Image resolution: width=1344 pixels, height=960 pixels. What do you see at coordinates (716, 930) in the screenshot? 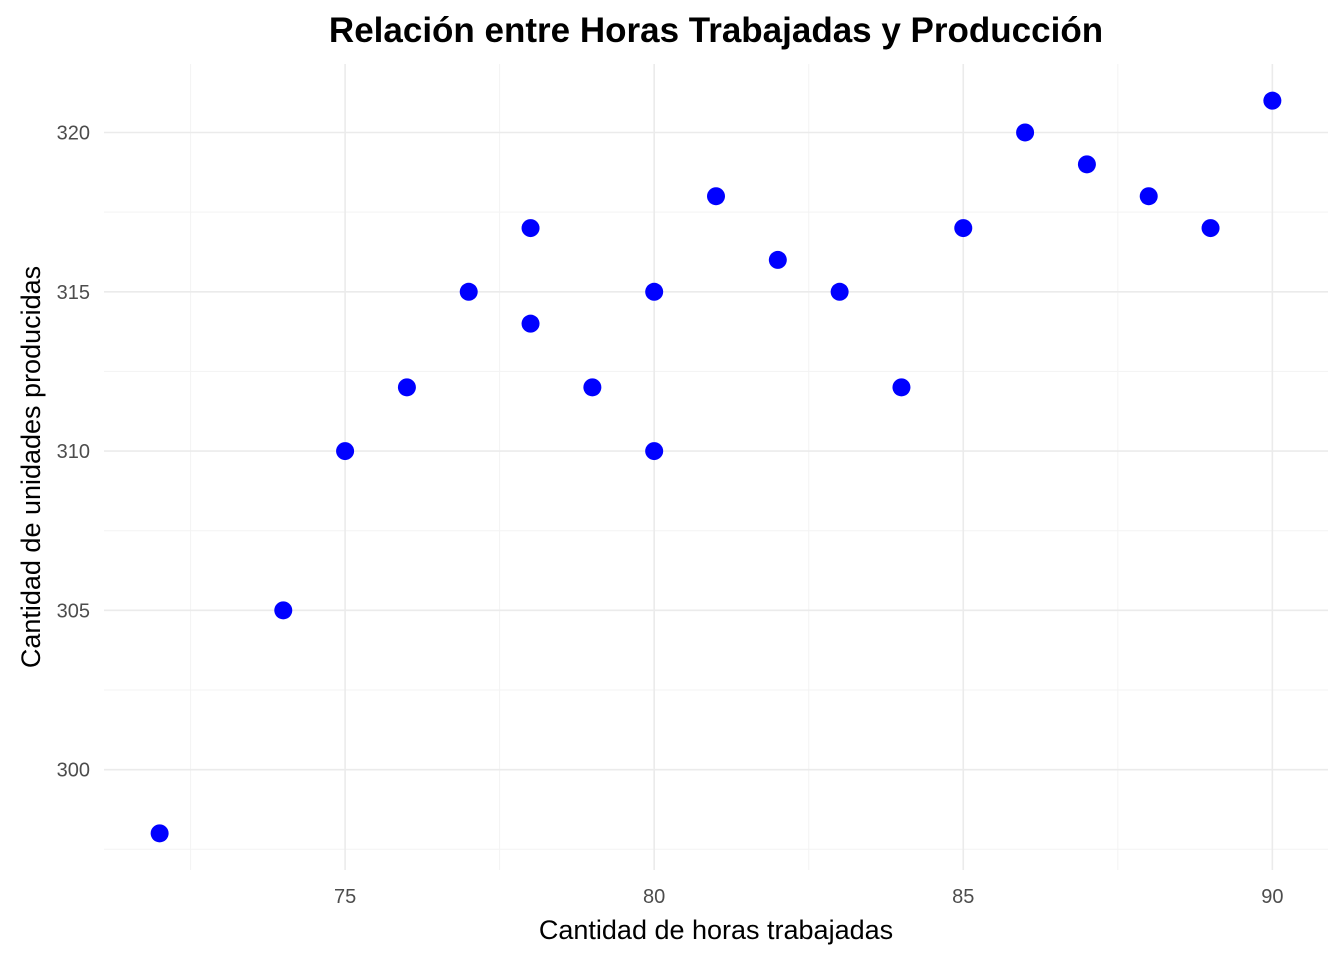
I see `x-axis-label: Cantidad de horas trabajadas` at bounding box center [716, 930].